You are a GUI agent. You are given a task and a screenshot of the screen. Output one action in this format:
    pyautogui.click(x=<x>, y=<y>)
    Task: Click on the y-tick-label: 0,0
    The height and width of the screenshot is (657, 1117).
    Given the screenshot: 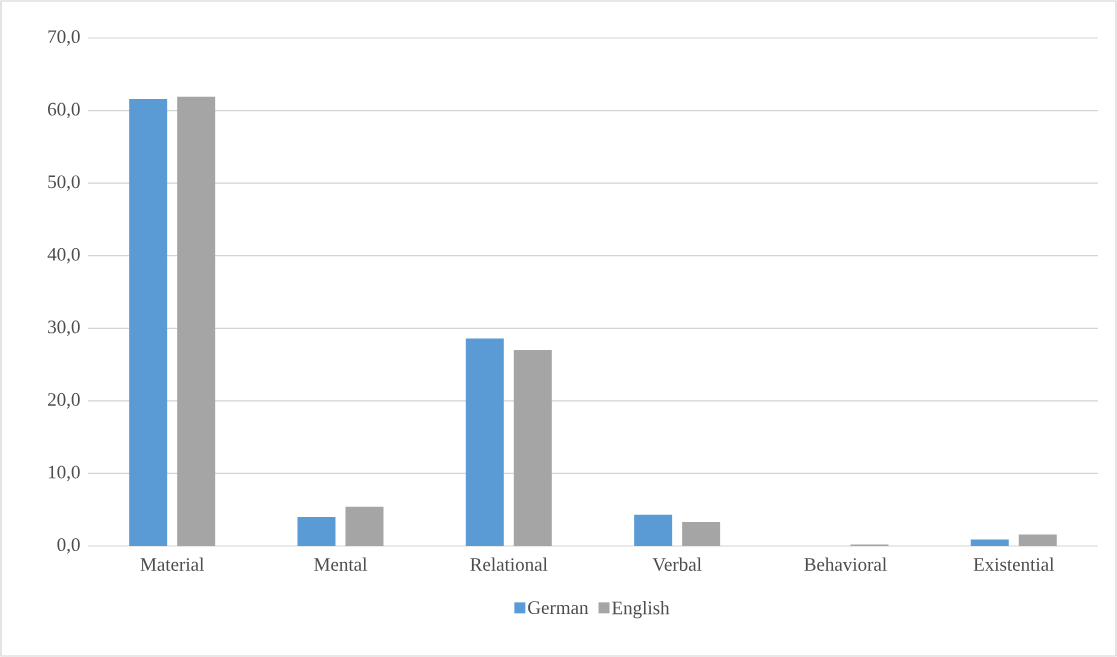 What is the action you would take?
    pyautogui.click(x=68, y=546)
    